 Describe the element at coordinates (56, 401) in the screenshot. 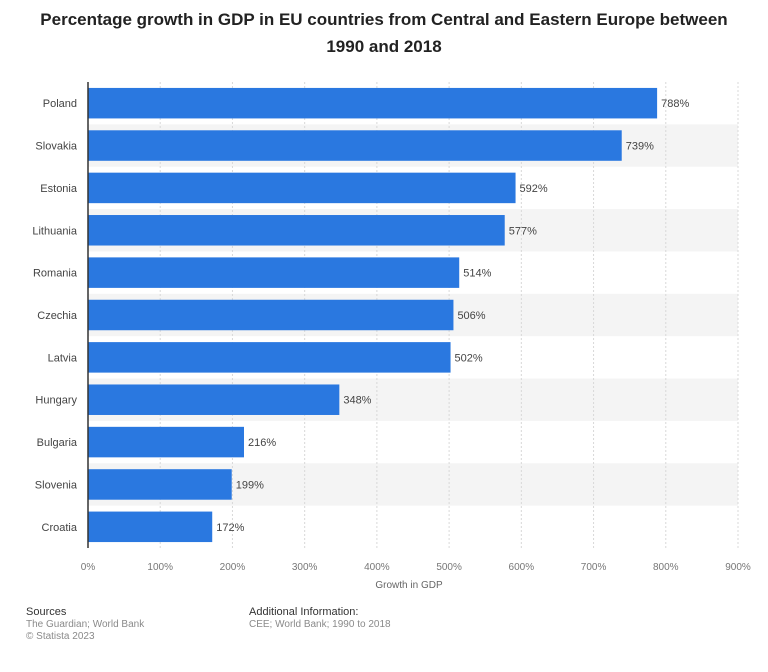

I see `category-label: Hungary` at that location.